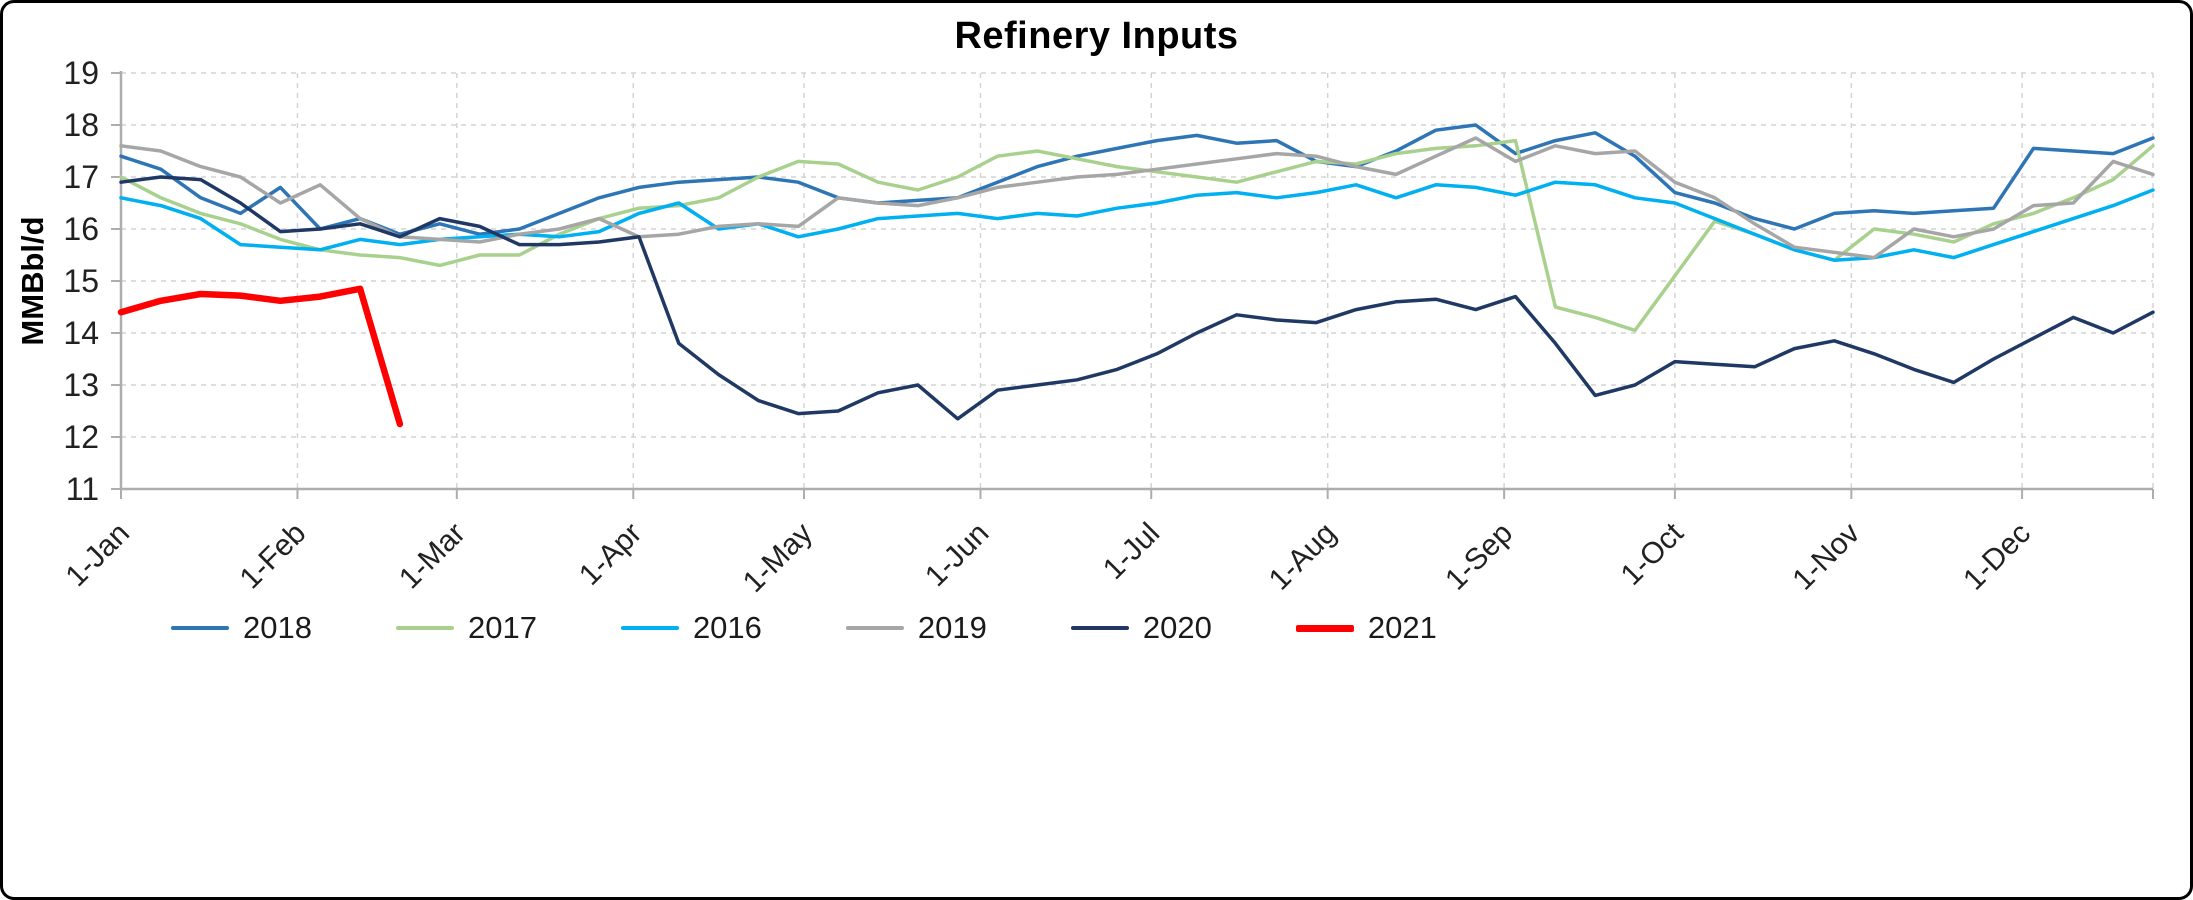 The height and width of the screenshot is (900, 2193). I want to click on x-tick-label: 1-Aug, so click(1303, 557).